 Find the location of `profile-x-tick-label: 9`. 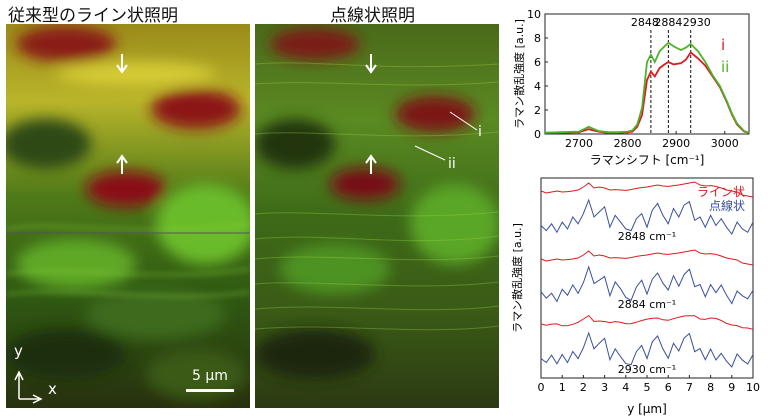

profile-x-tick-label: 9 is located at coordinates (731, 387).